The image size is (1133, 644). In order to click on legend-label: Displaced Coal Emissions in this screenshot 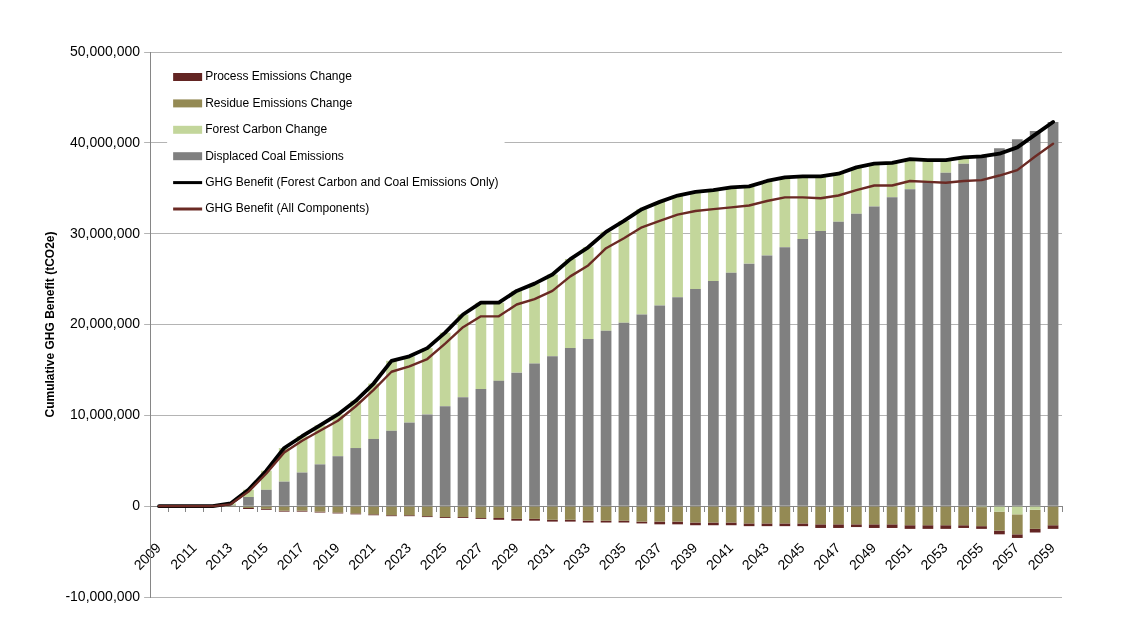, I will do `click(274, 155)`.